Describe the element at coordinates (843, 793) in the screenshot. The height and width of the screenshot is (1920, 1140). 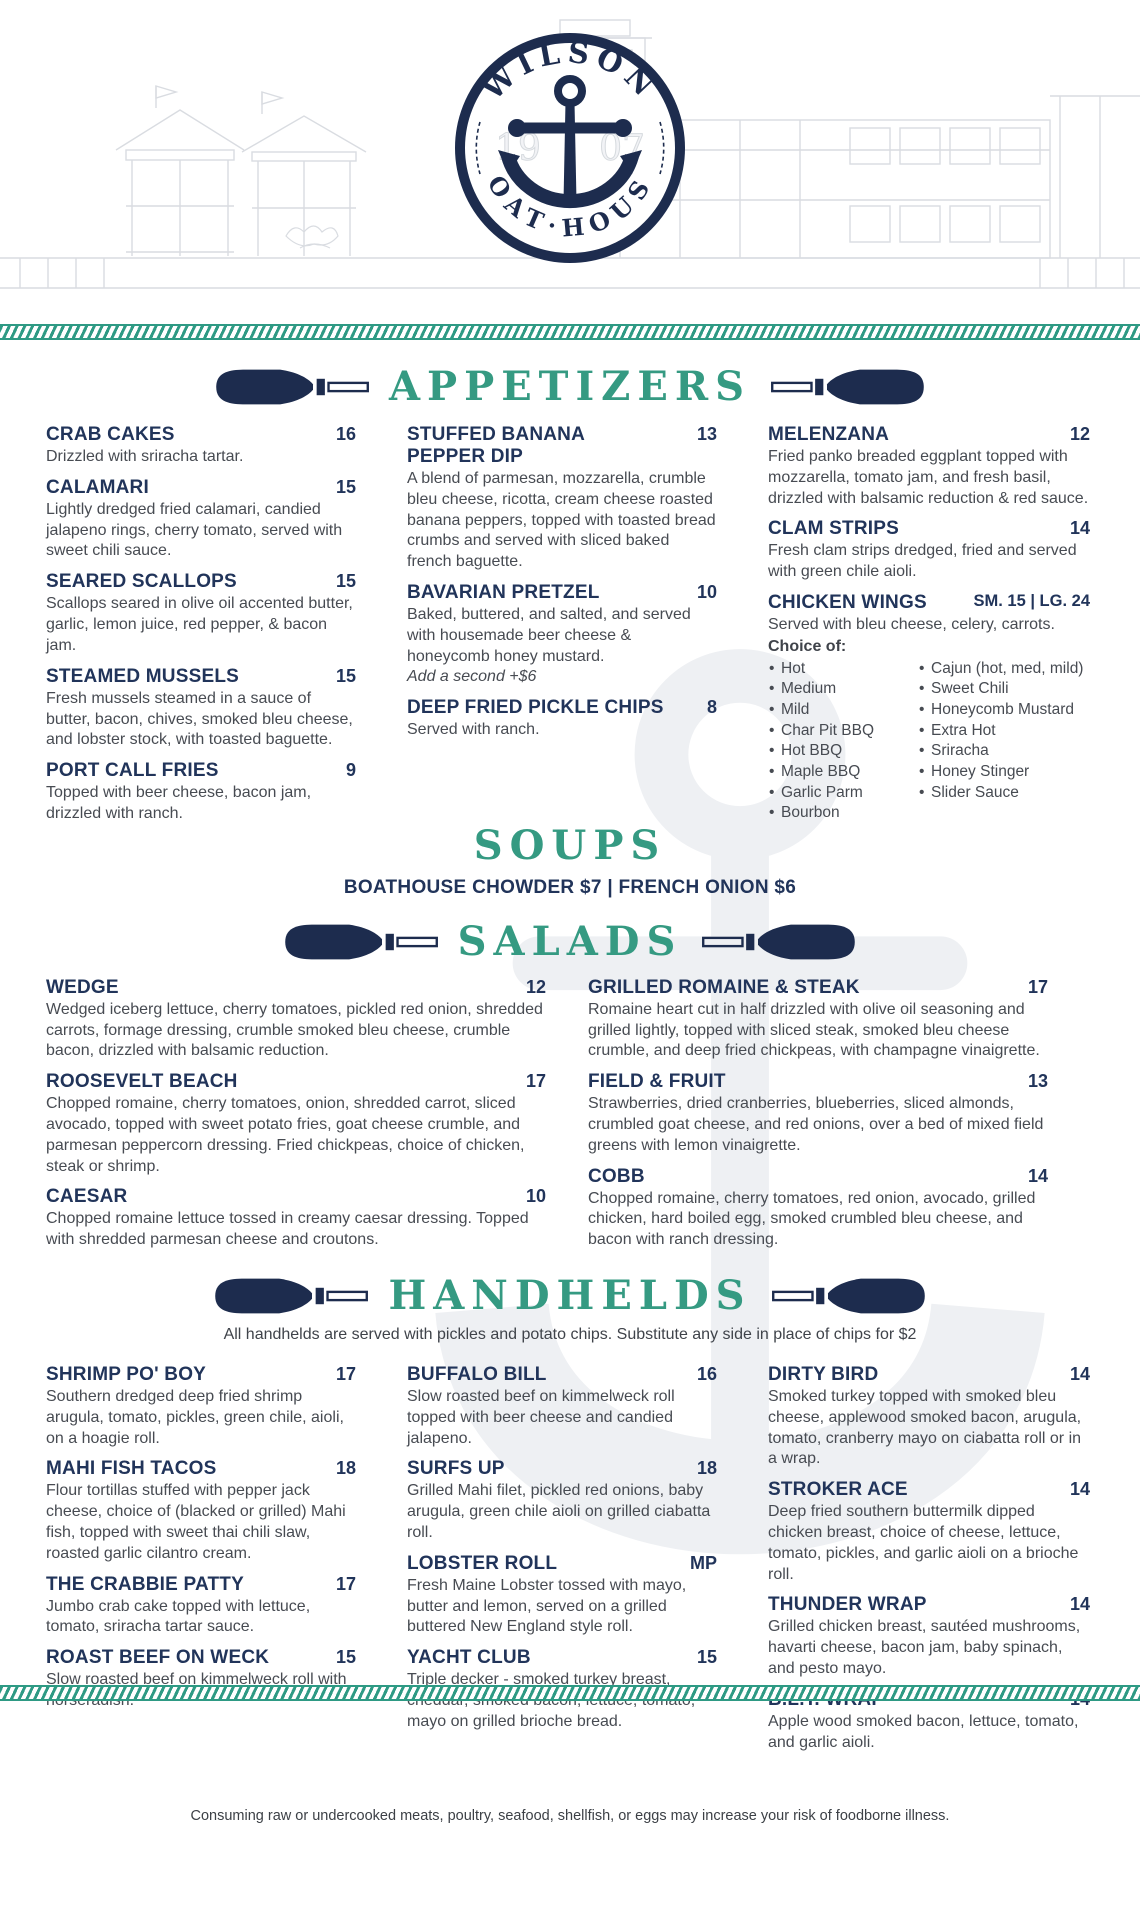
I see `wing-flavor: Garlic Parm` at that location.